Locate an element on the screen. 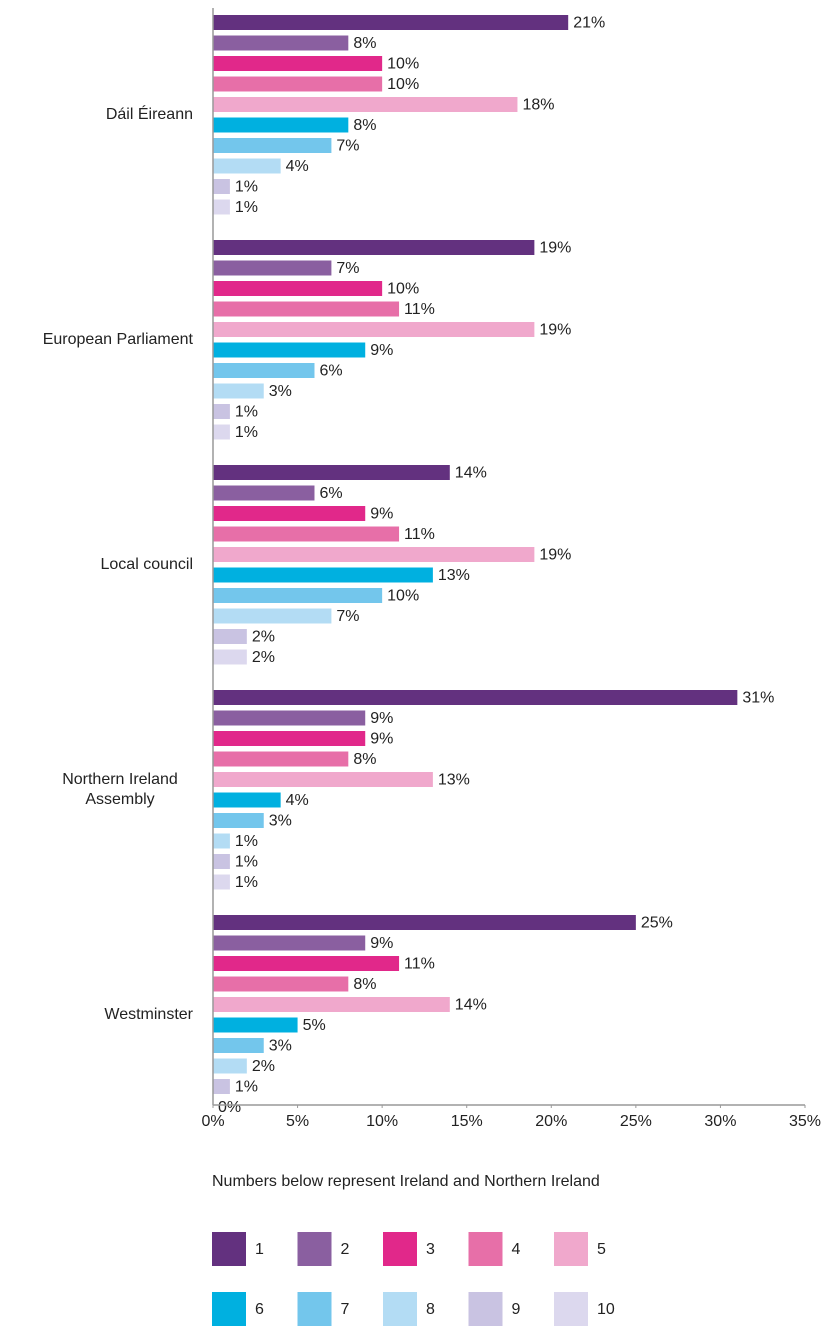 The height and width of the screenshot is (1331, 834). x-tick-label: 0% is located at coordinates (212, 1121).